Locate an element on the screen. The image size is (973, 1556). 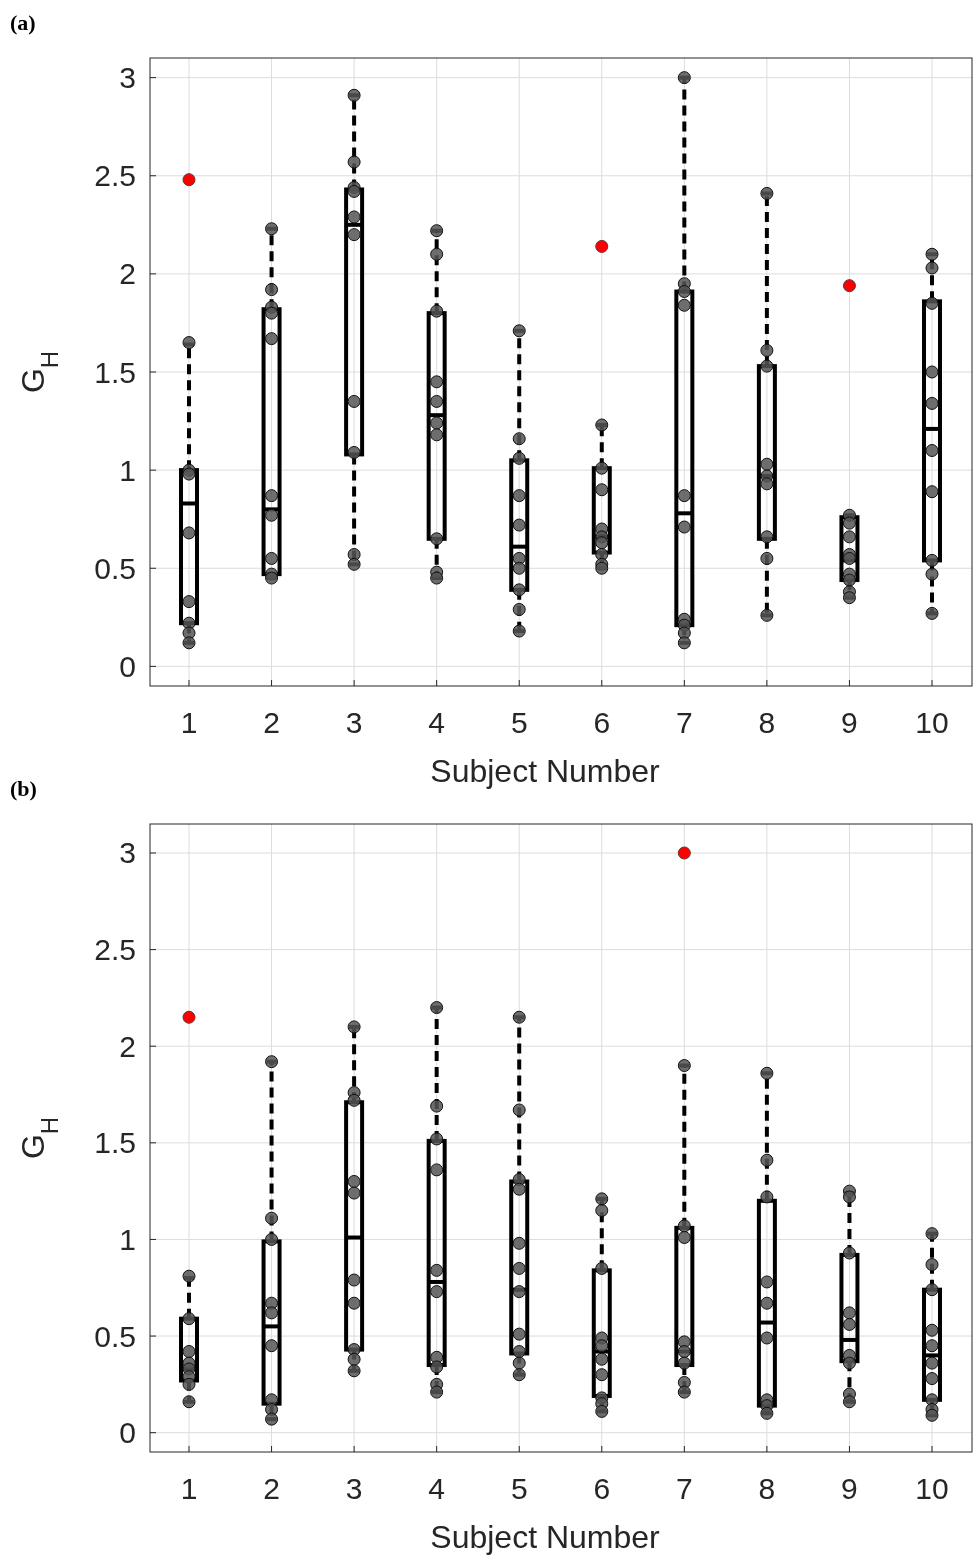
chart-title: (a) is located at coordinates (23, 22).